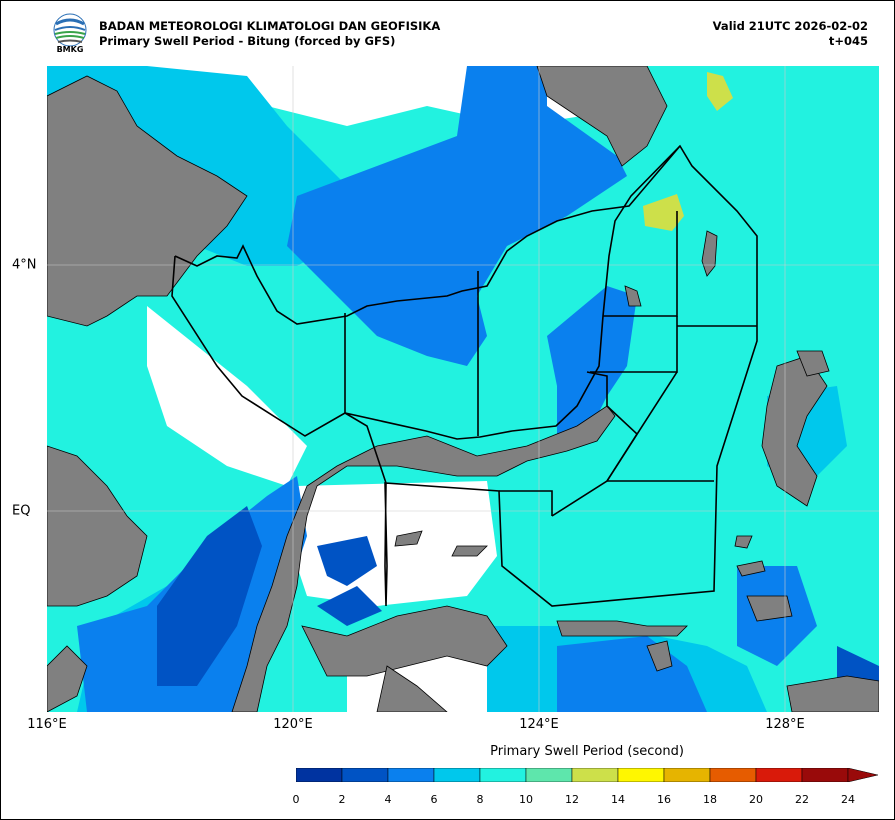 The height and width of the screenshot is (820, 895). What do you see at coordinates (70, 30) in the screenshot?
I see `bmkg-logo` at bounding box center [70, 30].